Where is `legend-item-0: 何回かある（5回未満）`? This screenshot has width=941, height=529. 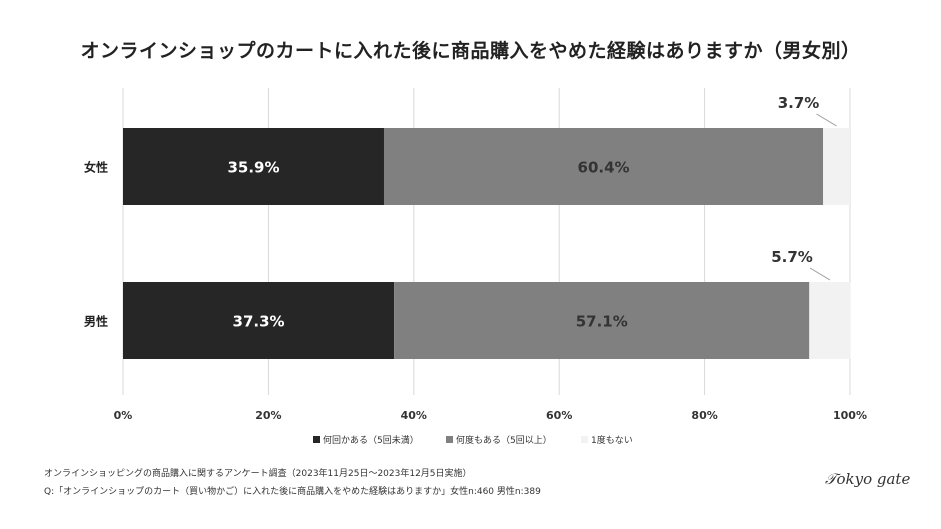
legend-item-0: 何回かある（5回未満） is located at coordinates (366, 439).